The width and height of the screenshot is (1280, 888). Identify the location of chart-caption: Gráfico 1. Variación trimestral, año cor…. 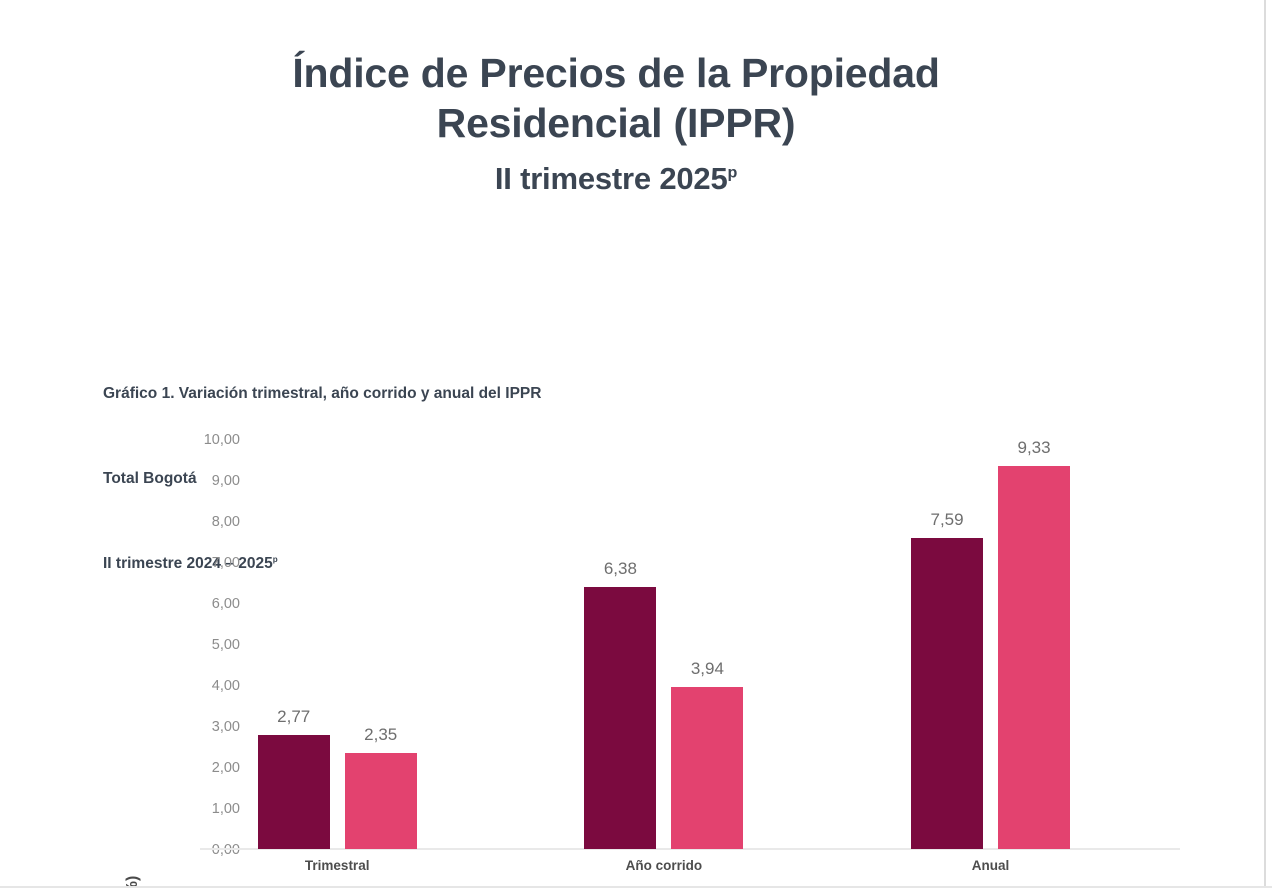
(322, 479).